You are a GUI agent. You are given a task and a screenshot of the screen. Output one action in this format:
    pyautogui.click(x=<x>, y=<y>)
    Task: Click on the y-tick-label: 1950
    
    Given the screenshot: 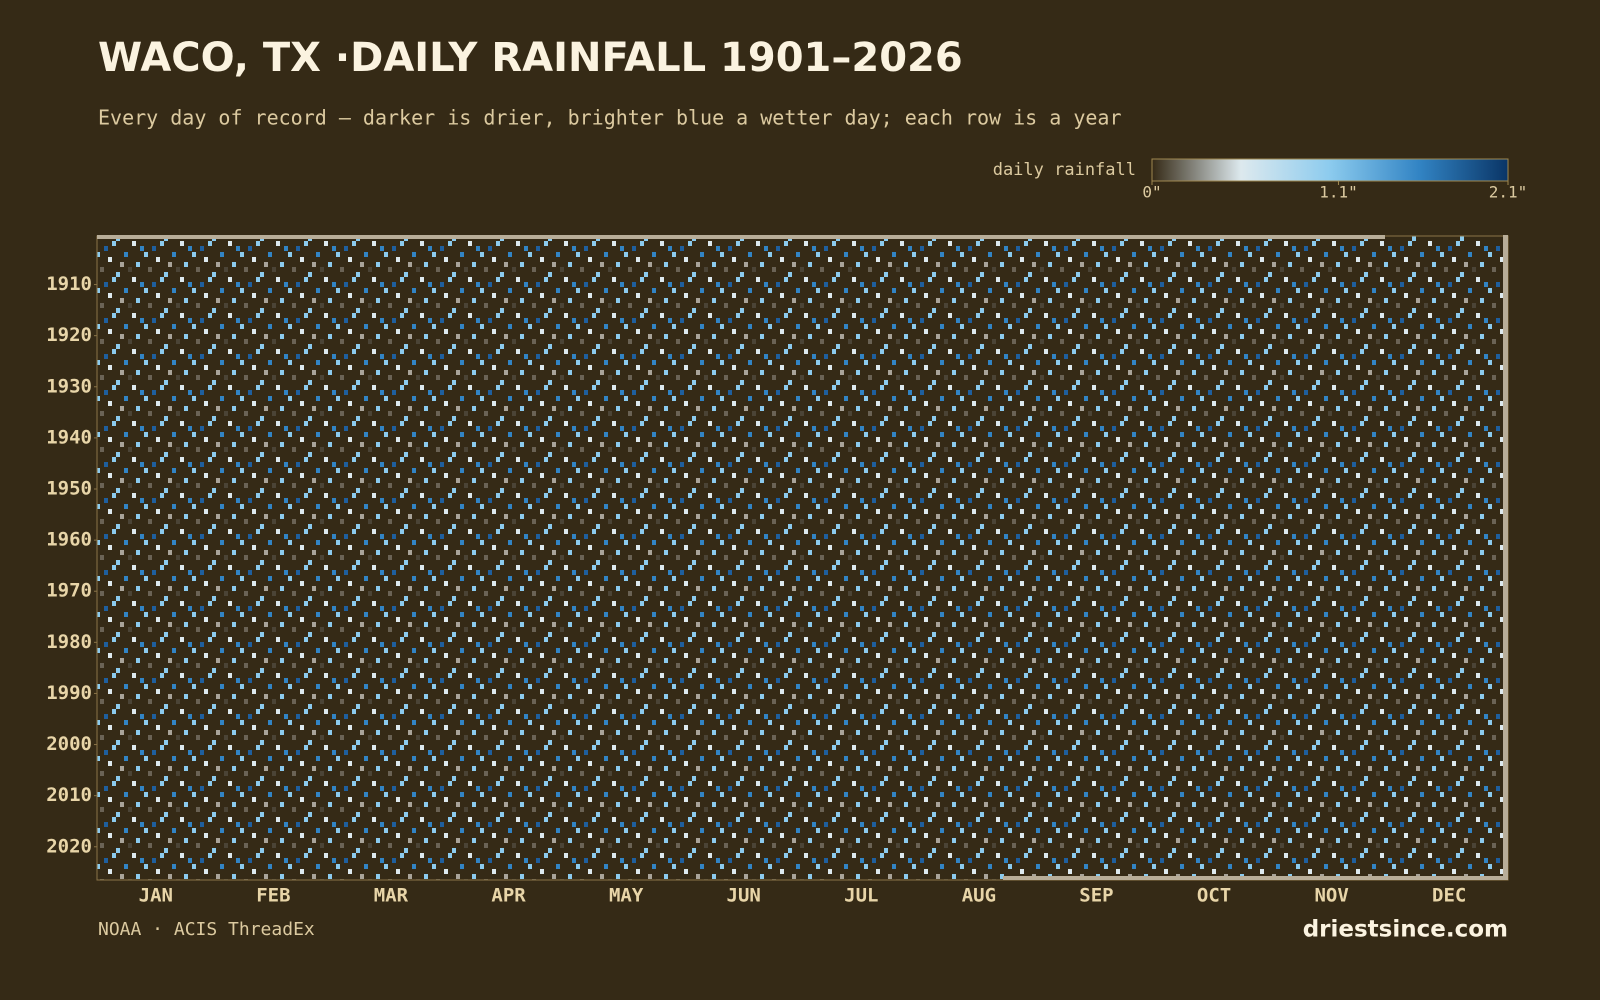 What is the action you would take?
    pyautogui.click(x=69, y=489)
    